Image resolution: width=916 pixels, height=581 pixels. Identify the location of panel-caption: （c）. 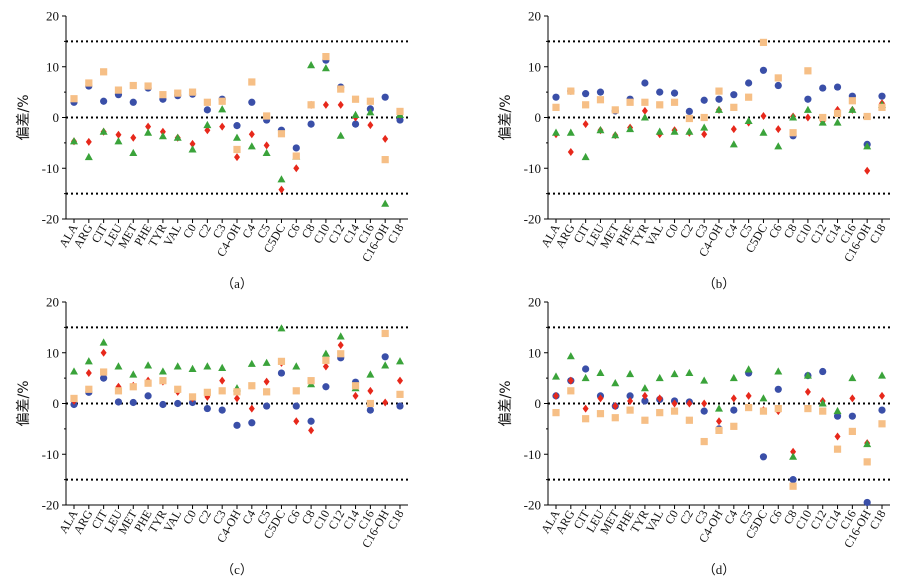
(237, 569).